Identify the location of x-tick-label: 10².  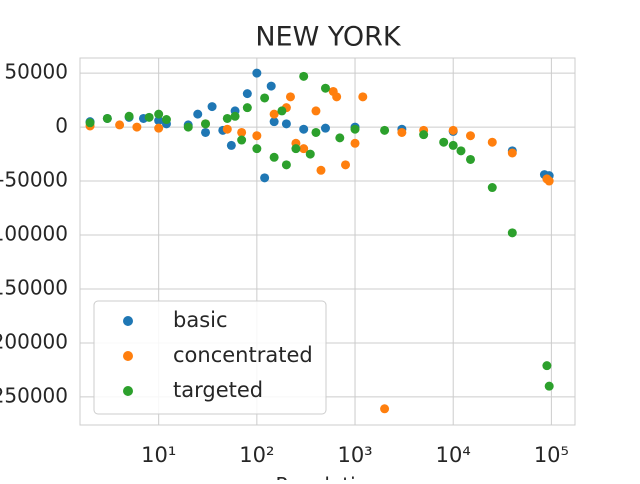
(256, 455).